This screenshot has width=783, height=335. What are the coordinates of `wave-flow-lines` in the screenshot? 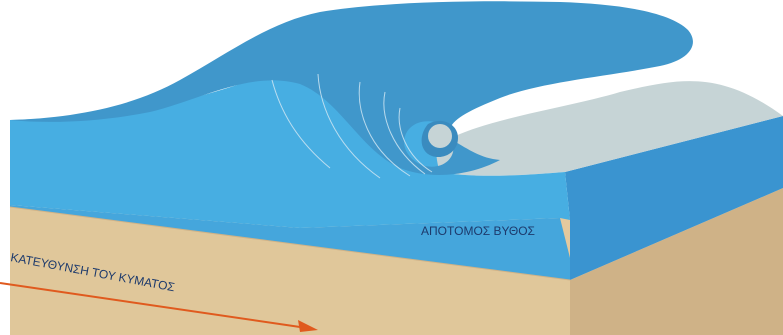 It's located at (352, 126).